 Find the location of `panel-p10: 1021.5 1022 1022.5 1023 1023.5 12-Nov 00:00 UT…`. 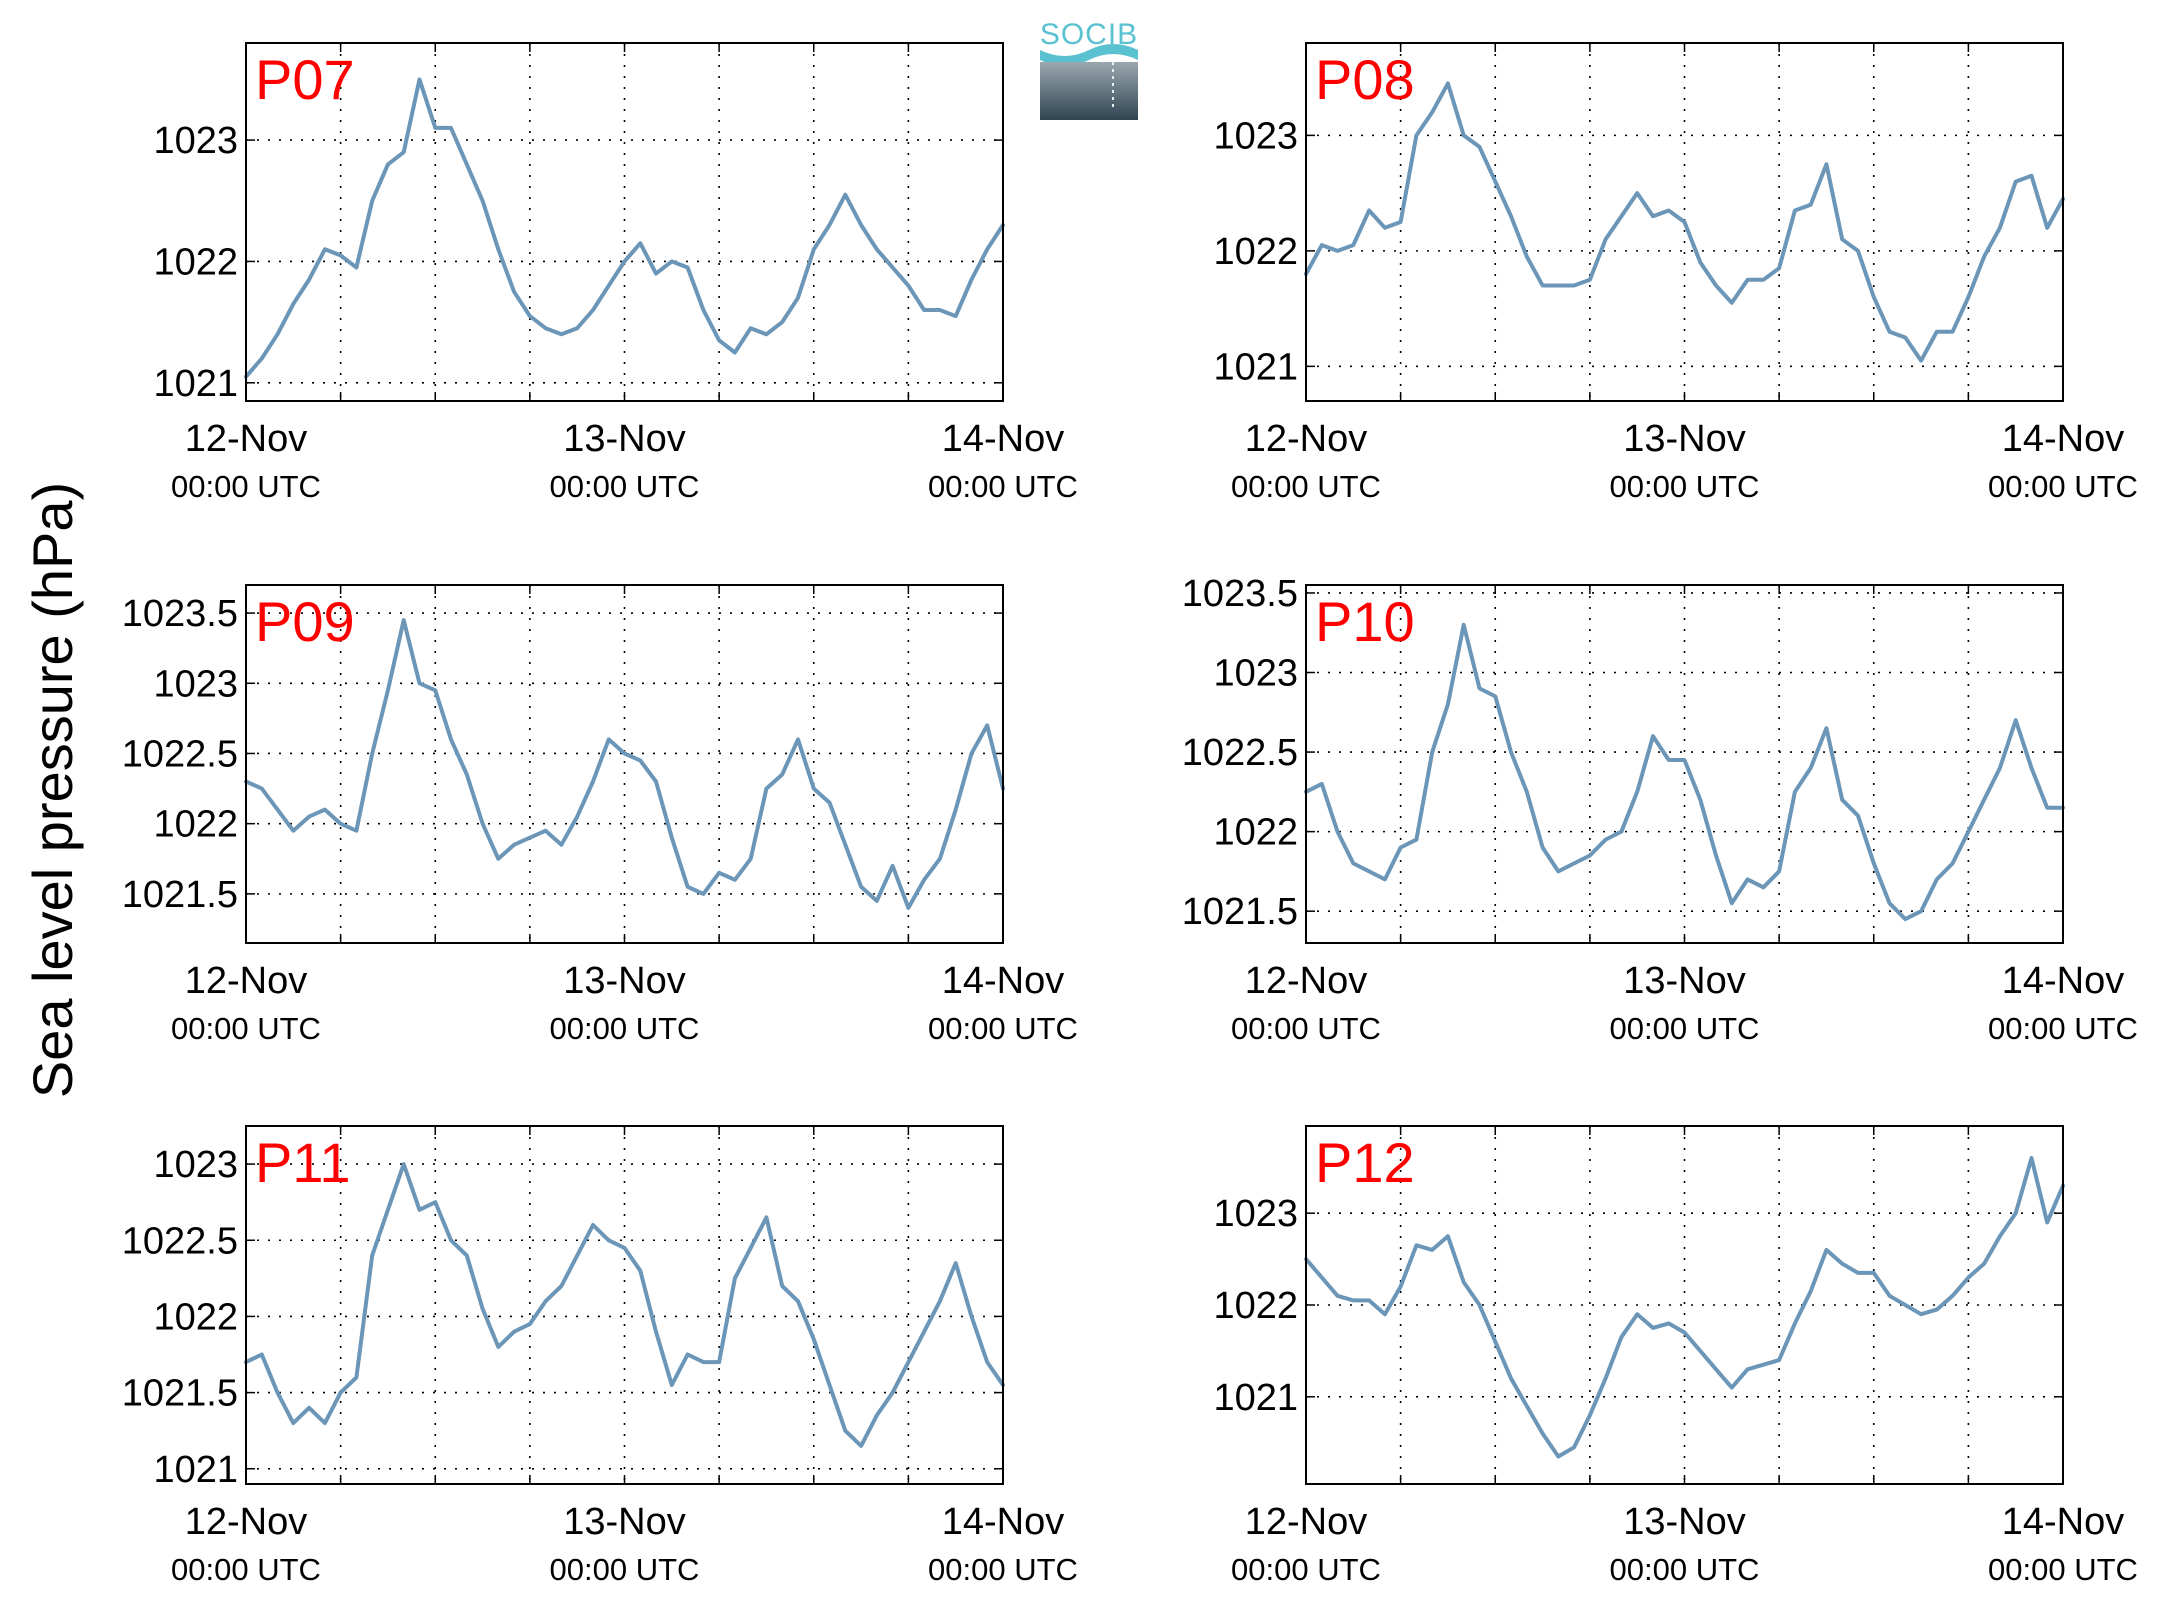

panel-p10: 1021.5 1022 1022.5 1023 1023.5 12-Nov 00:00 UT… is located at coordinates (1660, 809).